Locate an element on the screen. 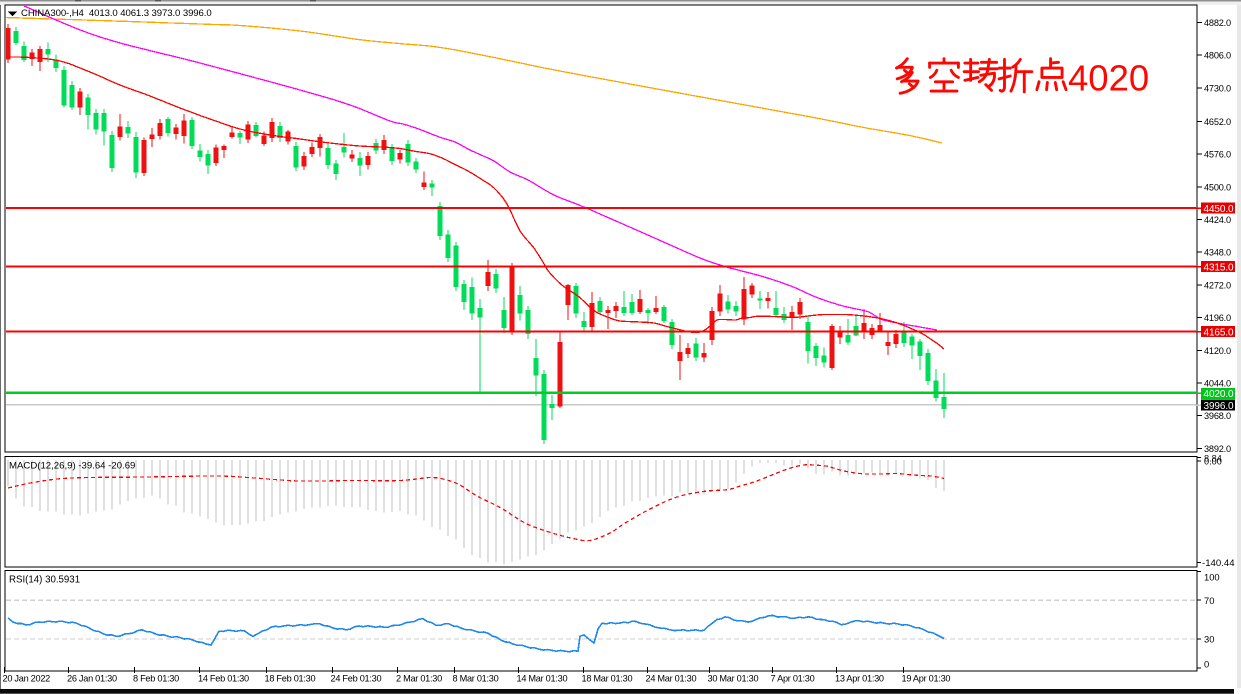 This screenshot has width=1241, height=694. svg-text: 8.84 is located at coordinates (1213, 458).